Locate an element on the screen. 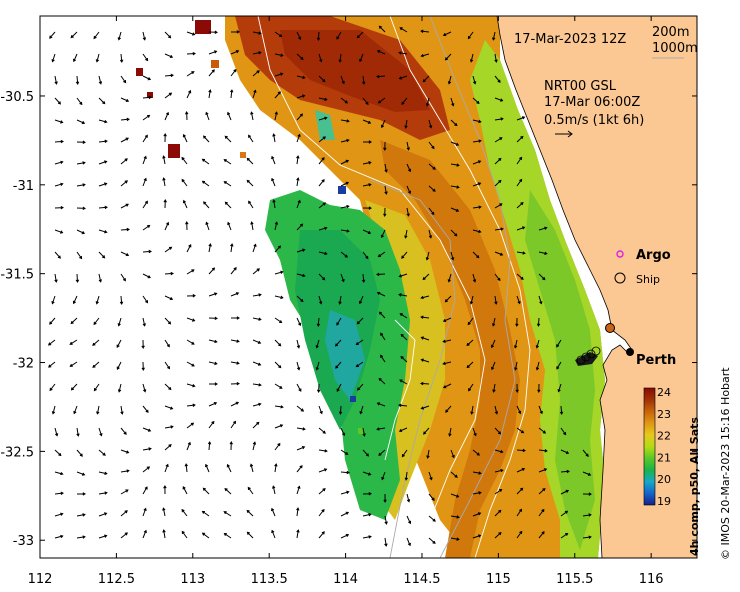 The height and width of the screenshot is (592, 740). ship-marker is located at coordinates (596, 351).